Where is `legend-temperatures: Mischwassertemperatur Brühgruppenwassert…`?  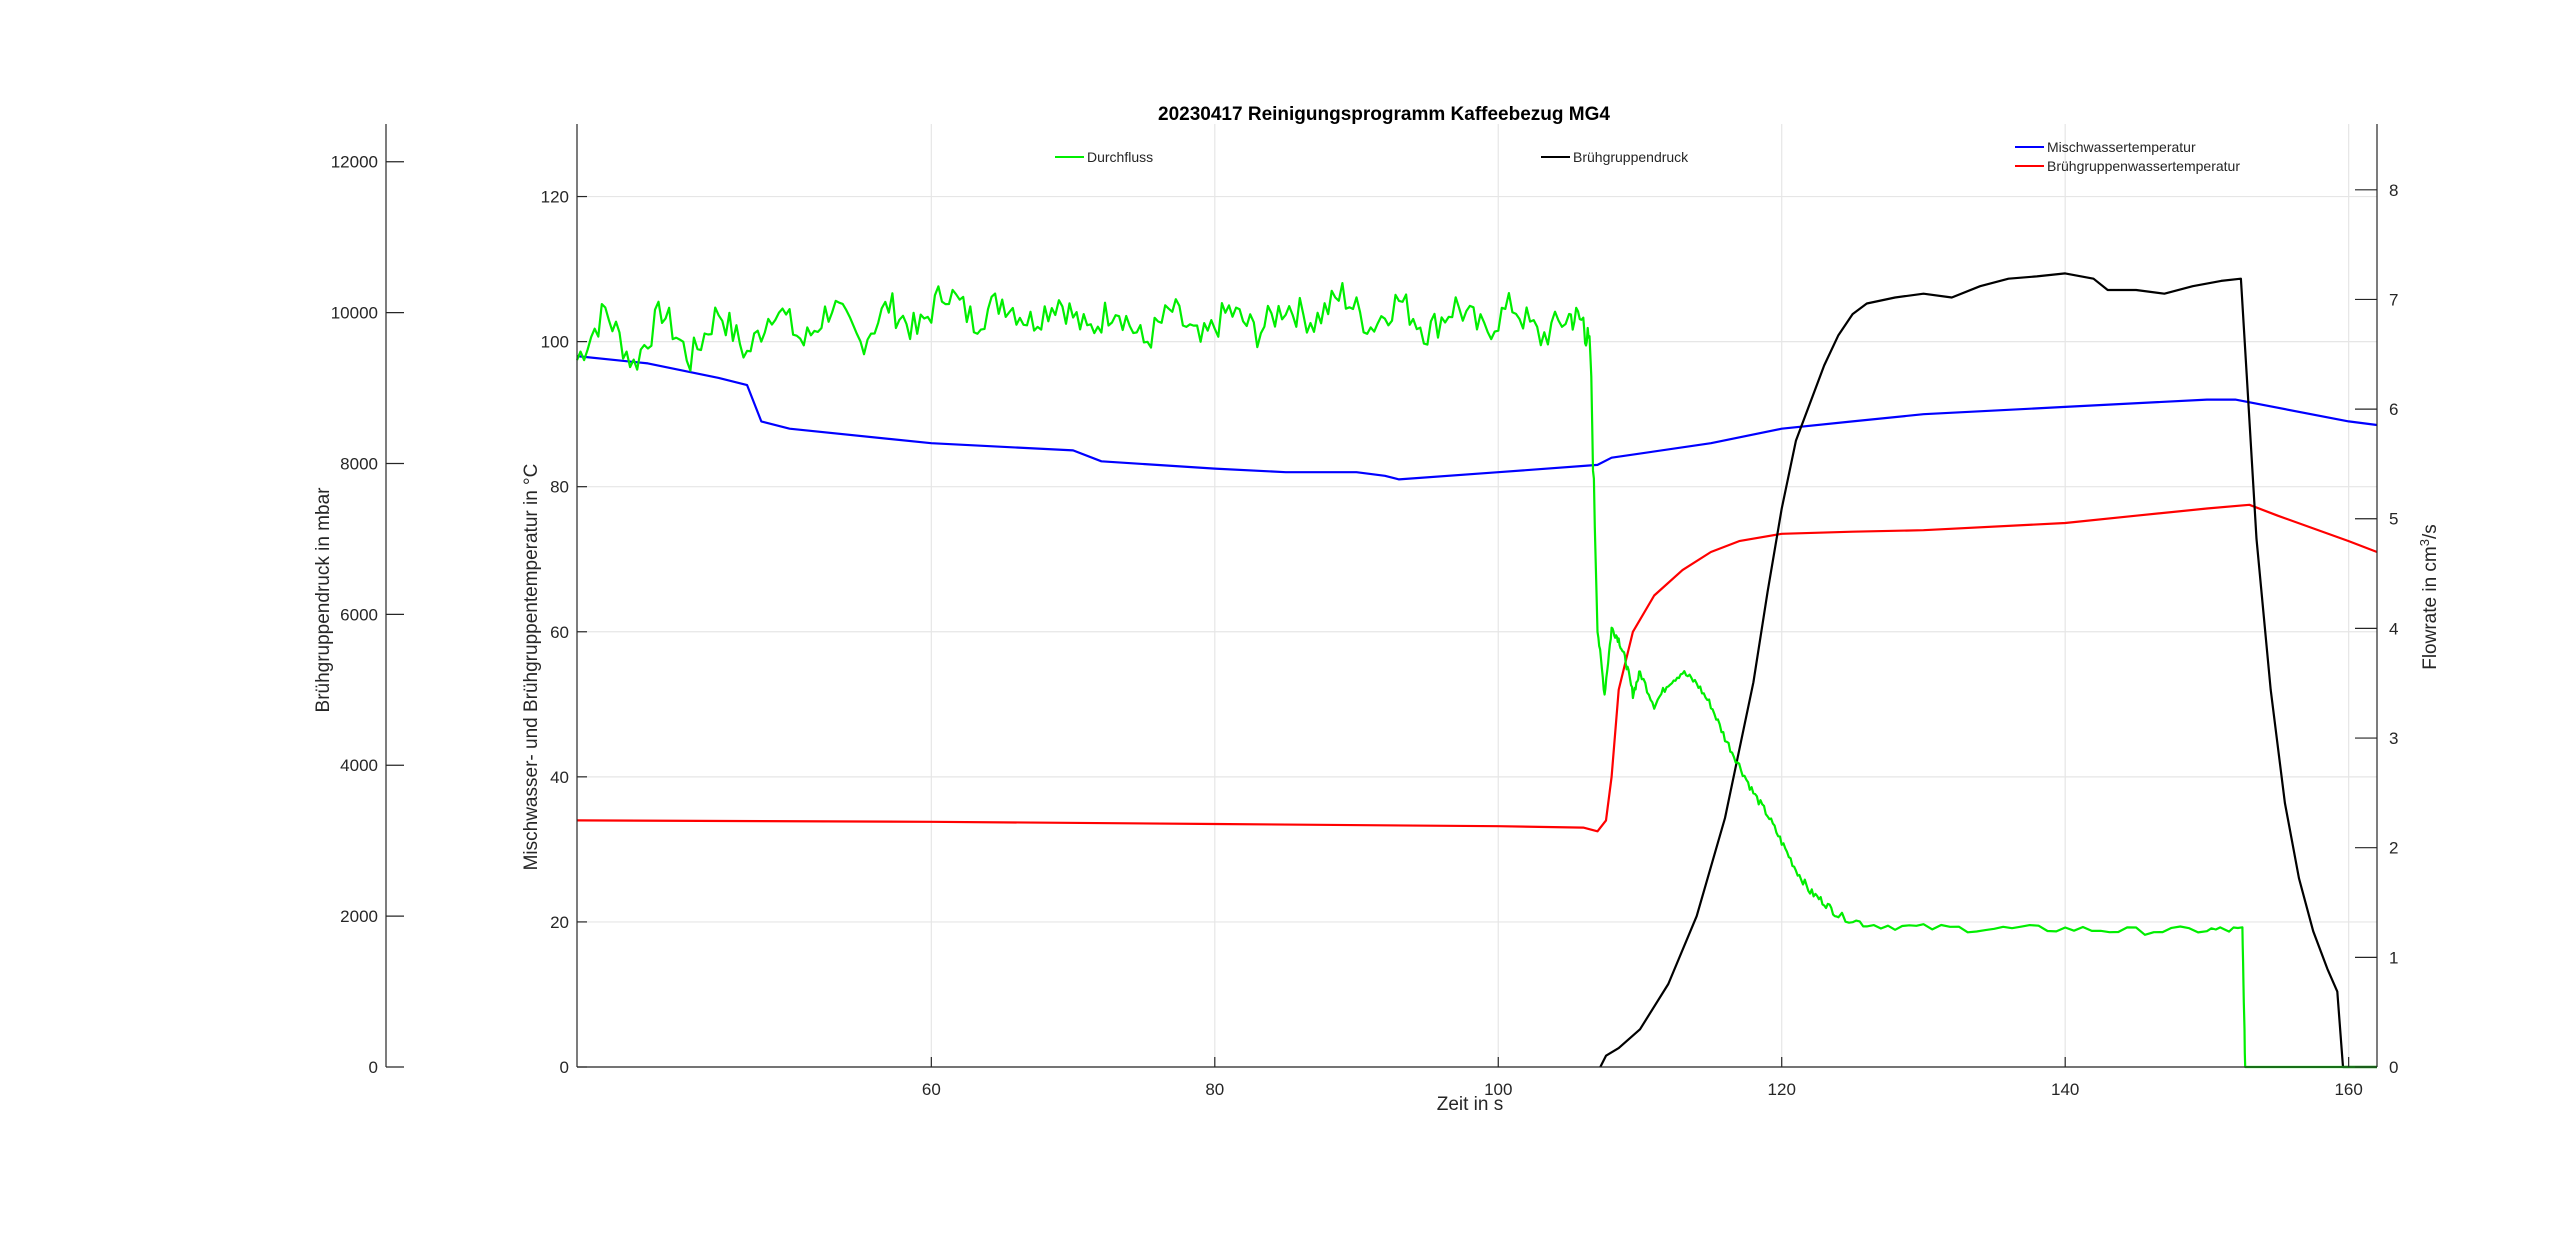 legend-temperatures: Mischwassertemperatur Brühgruppenwassert… is located at coordinates (2127, 156).